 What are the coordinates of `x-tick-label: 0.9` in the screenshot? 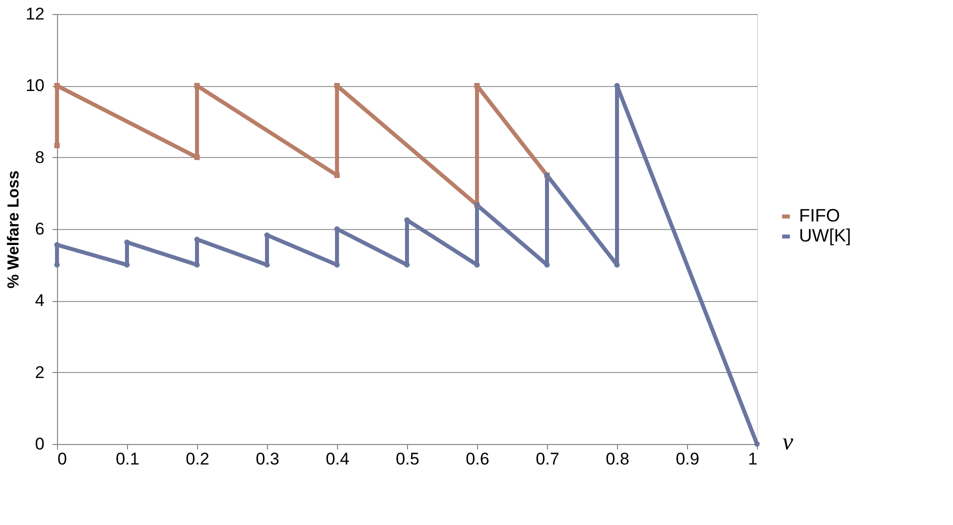 It's located at (688, 459).